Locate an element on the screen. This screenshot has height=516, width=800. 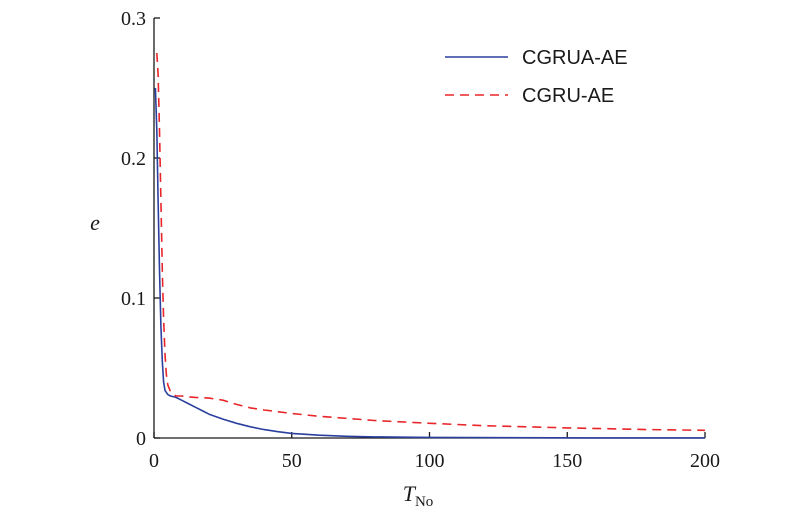
x-axis-label-sub: No is located at coordinates (424, 502).